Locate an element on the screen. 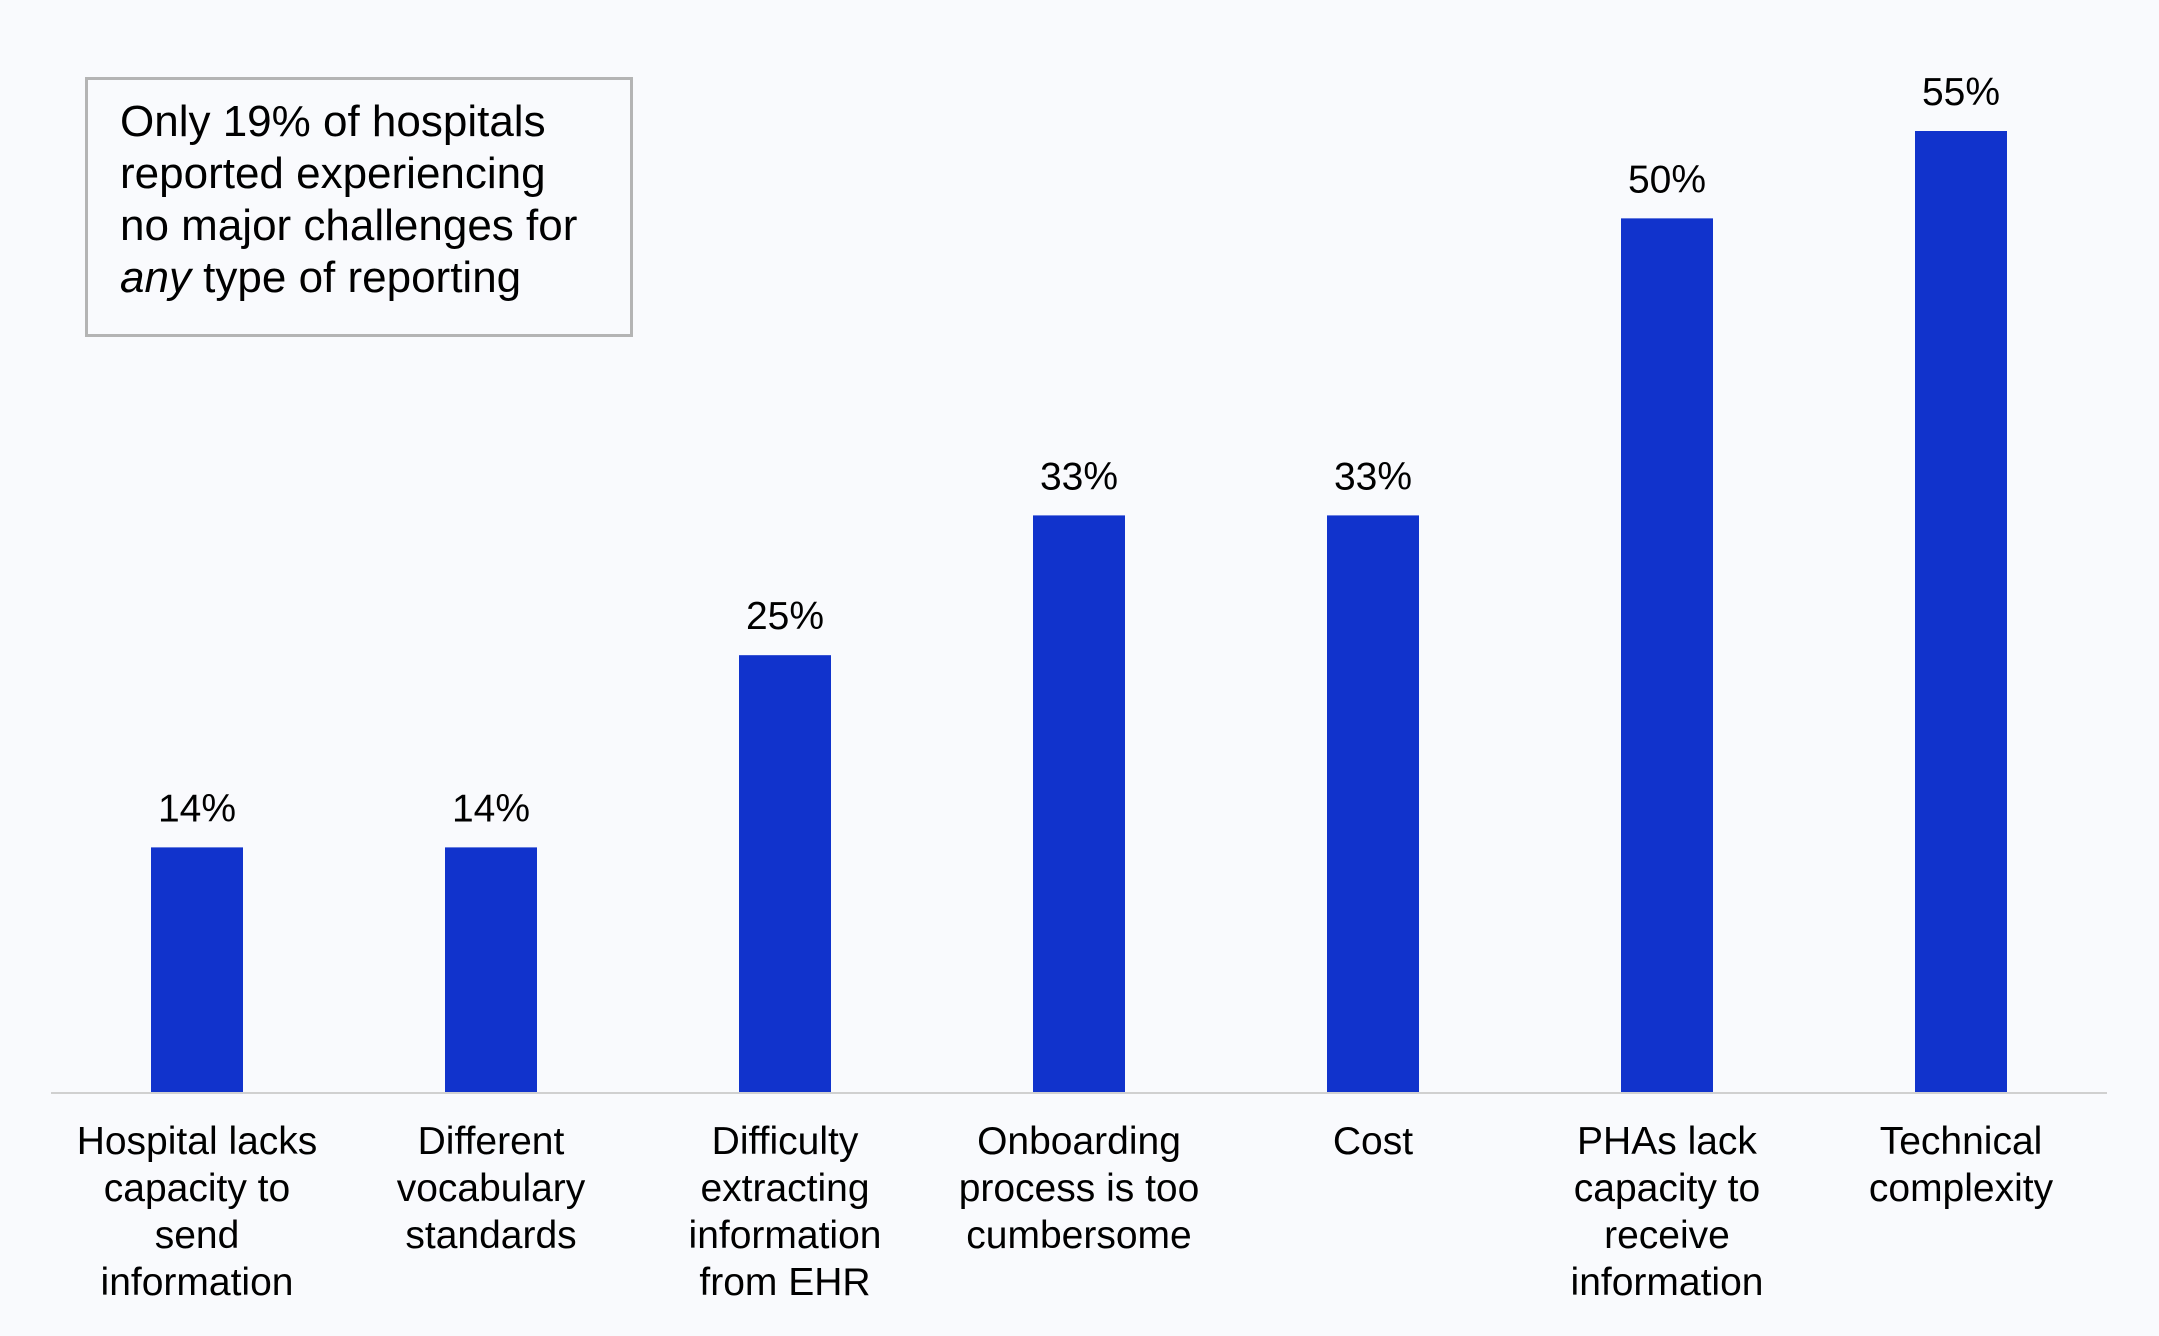 The width and height of the screenshot is (2159, 1336). category-label: standards is located at coordinates (490, 1235).